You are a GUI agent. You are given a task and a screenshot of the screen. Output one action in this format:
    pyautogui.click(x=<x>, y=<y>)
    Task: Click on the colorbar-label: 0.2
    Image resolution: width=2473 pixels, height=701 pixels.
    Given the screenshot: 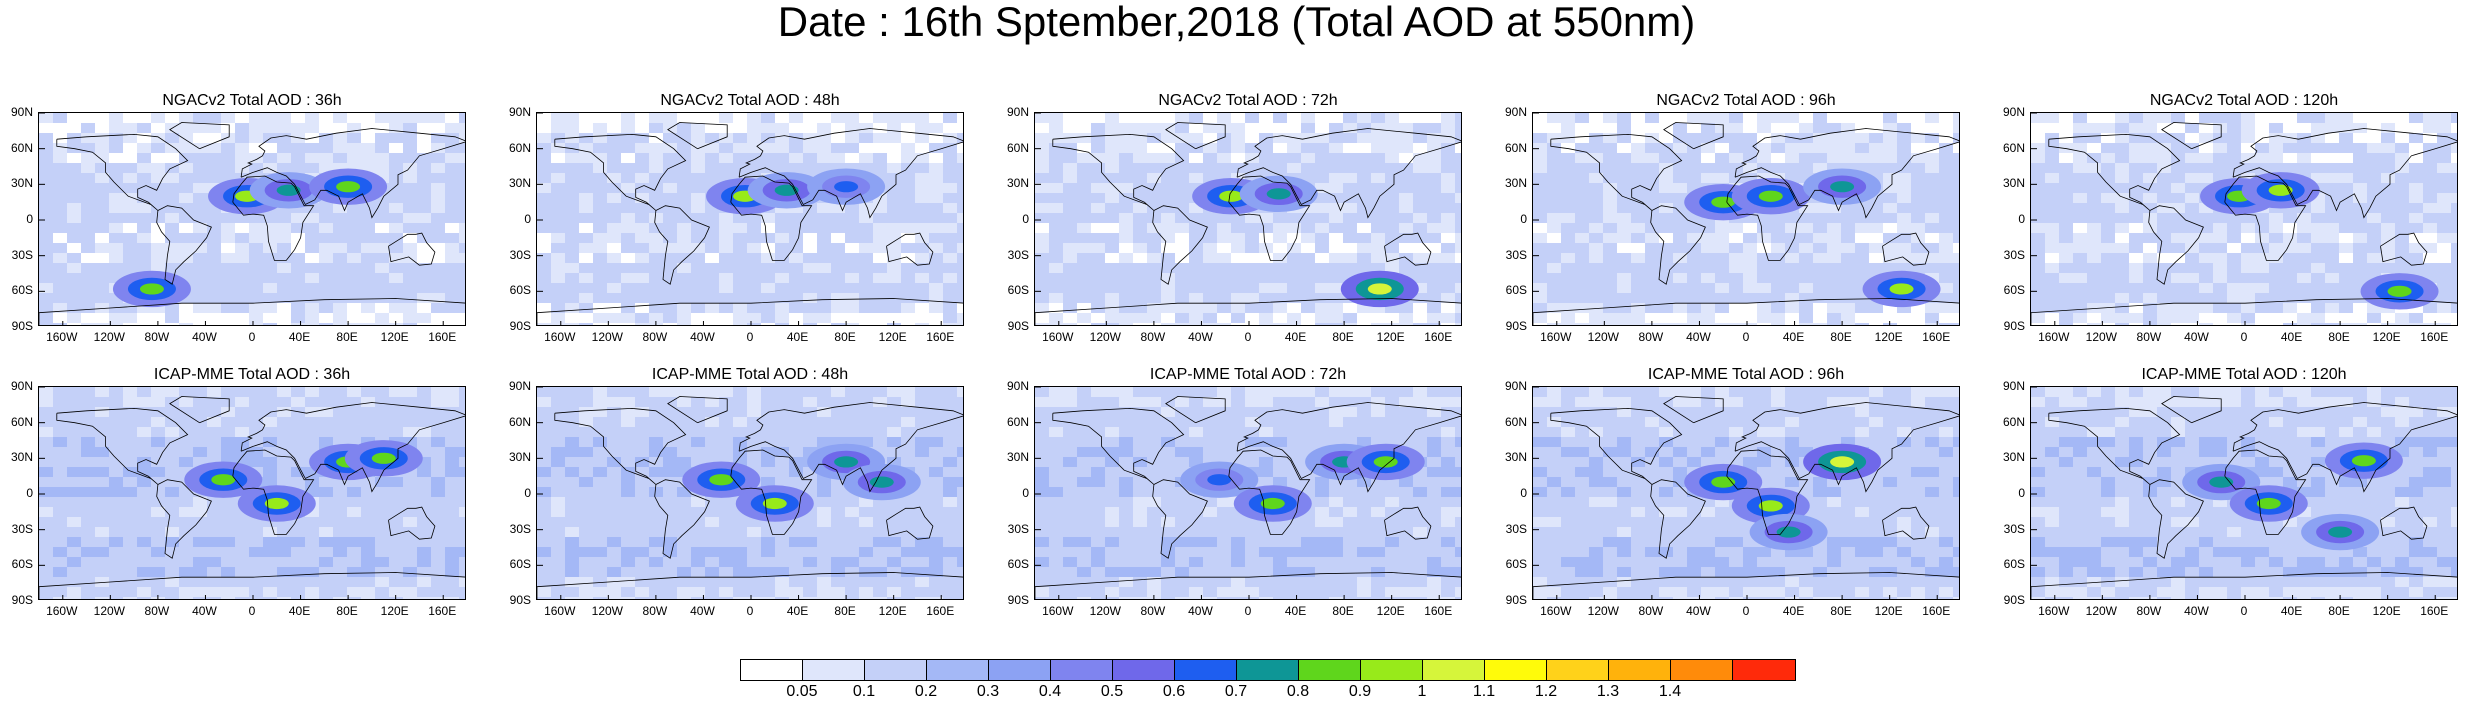 What is the action you would take?
    pyautogui.click(x=926, y=691)
    